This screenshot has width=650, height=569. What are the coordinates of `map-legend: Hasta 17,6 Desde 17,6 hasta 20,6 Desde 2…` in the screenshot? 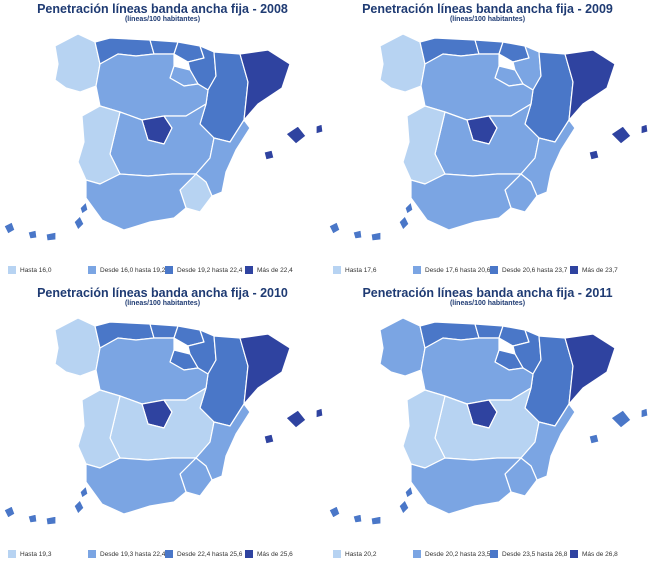 It's located at (487, 271).